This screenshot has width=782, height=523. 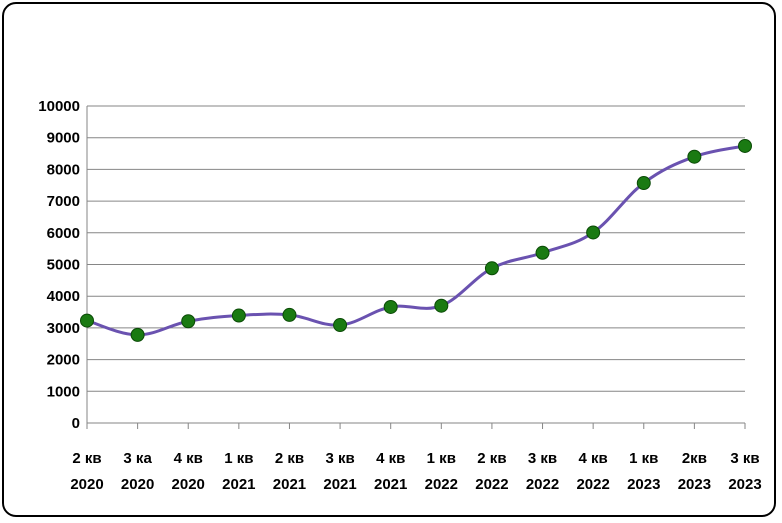 I want to click on x-tick-label-quarter: 2кв, so click(x=694, y=458).